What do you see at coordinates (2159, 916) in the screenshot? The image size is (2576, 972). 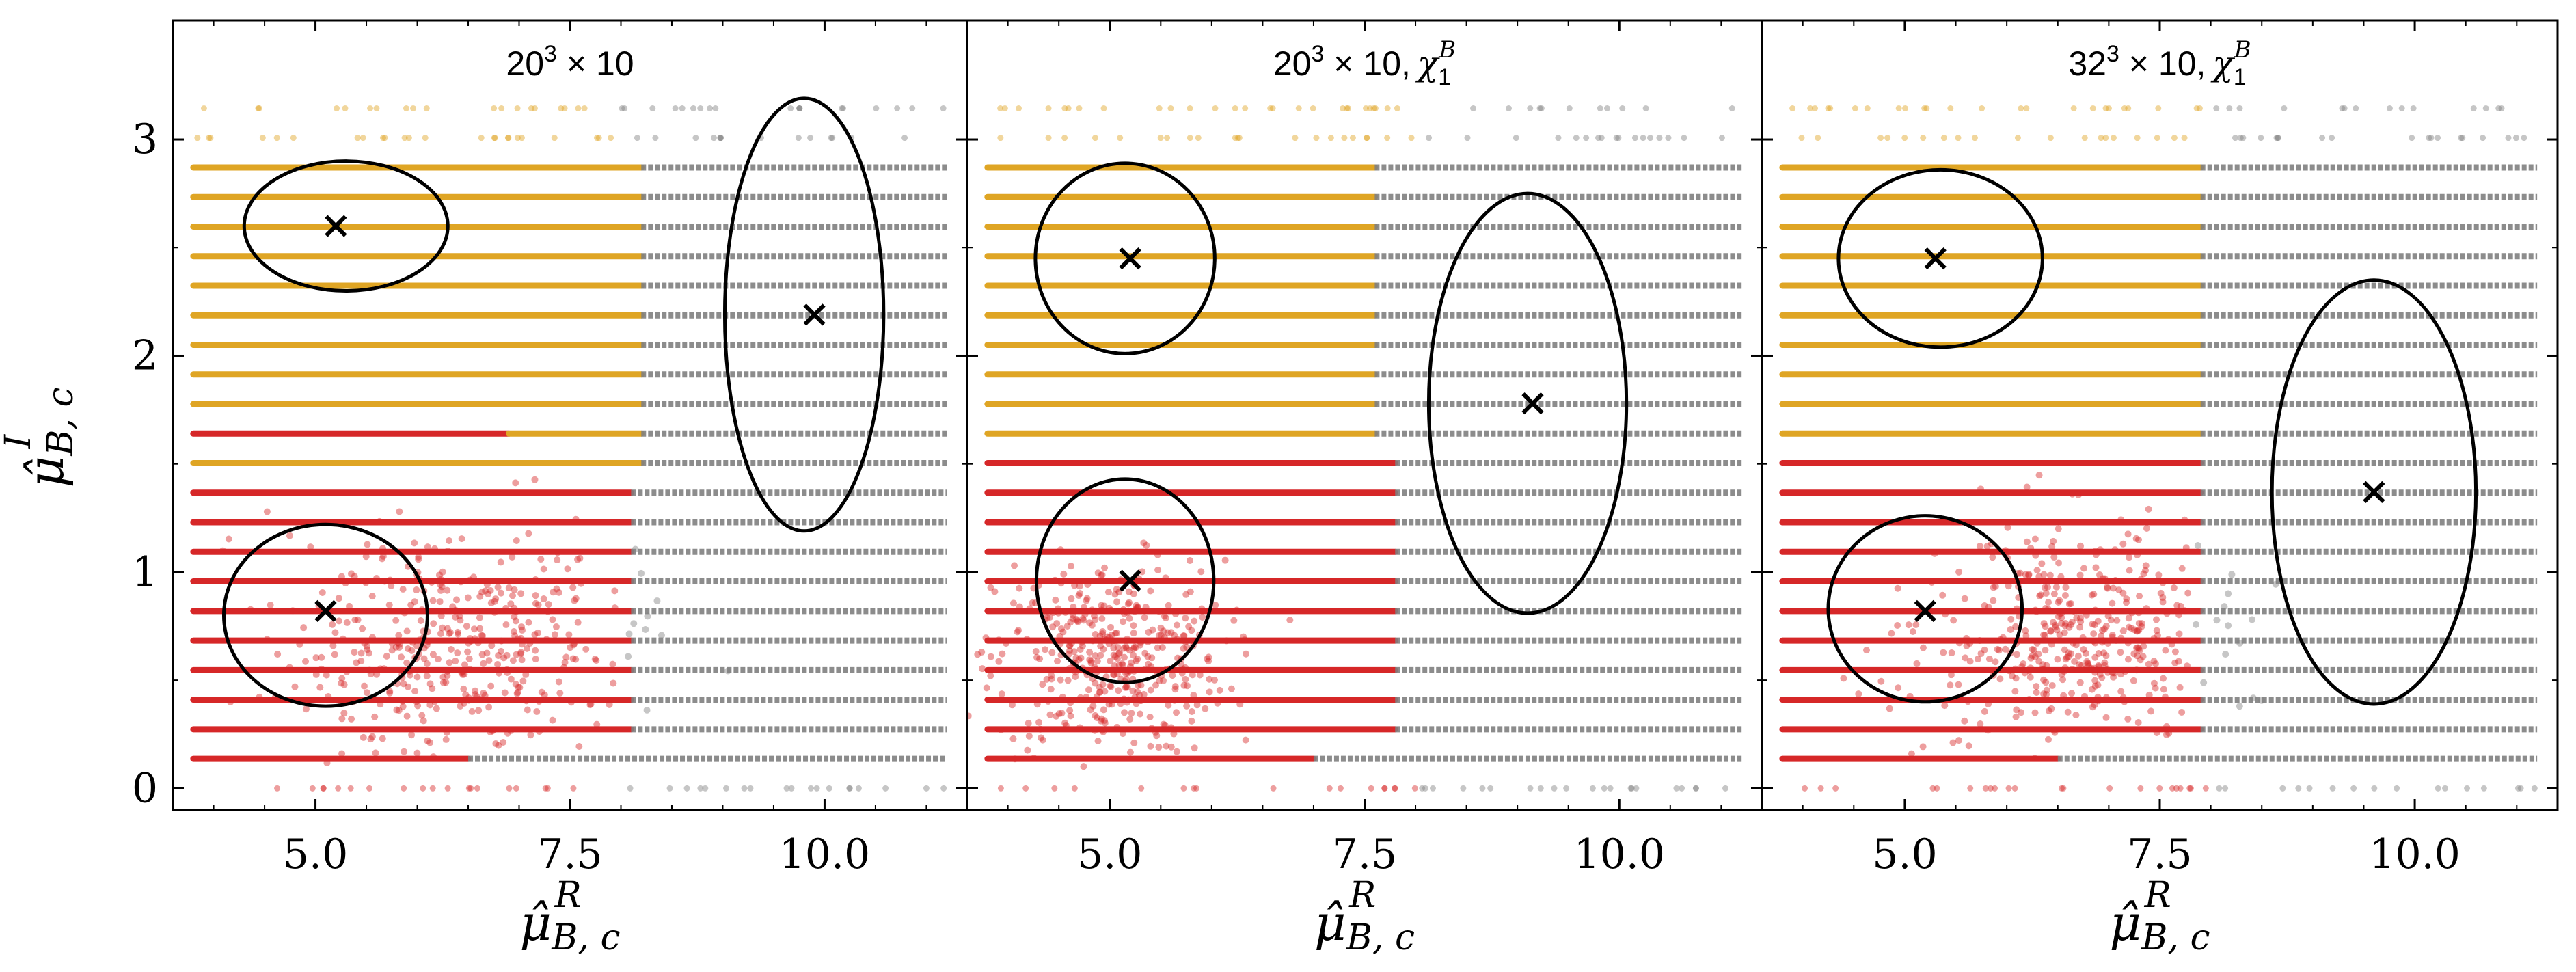 I see `x-axis-label: μ̂B, cR` at bounding box center [2159, 916].